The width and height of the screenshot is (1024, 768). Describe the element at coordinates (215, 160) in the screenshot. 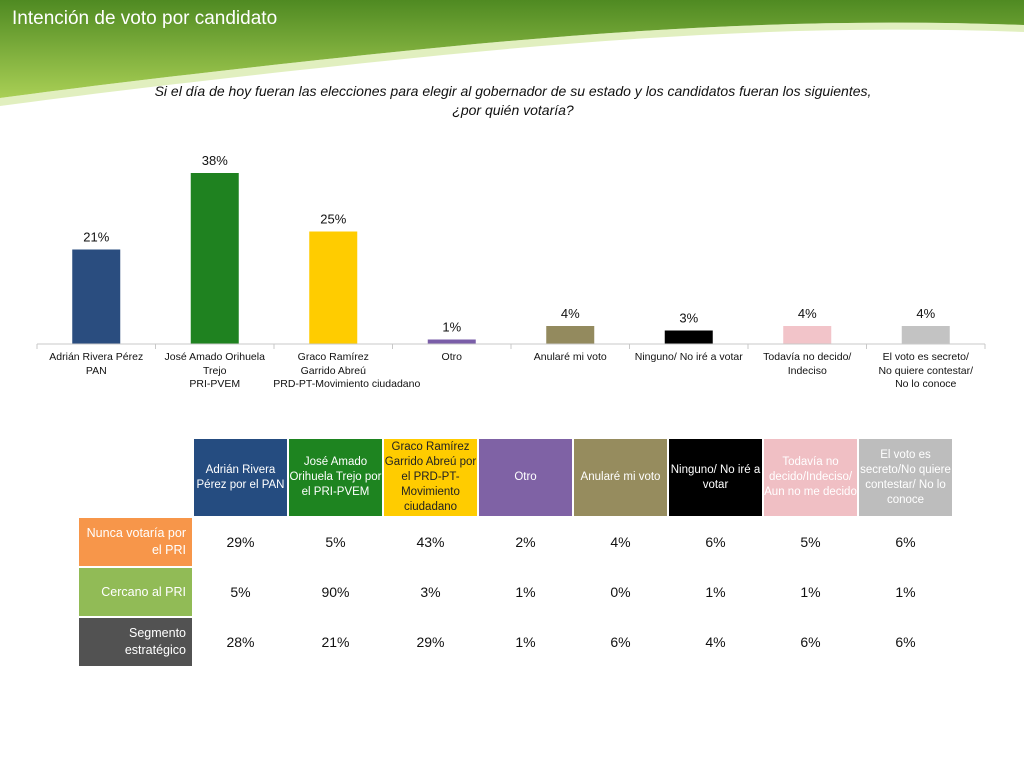

I see `bar-value-label: 38%` at that location.